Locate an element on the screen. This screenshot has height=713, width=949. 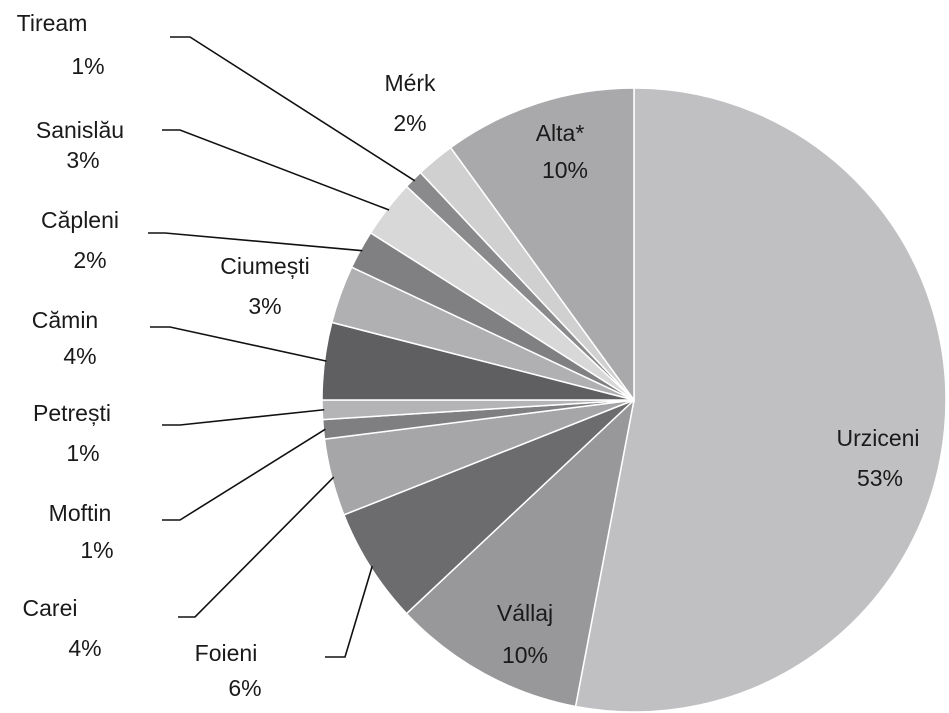
slice-label: Sanislău is located at coordinates (80, 130).